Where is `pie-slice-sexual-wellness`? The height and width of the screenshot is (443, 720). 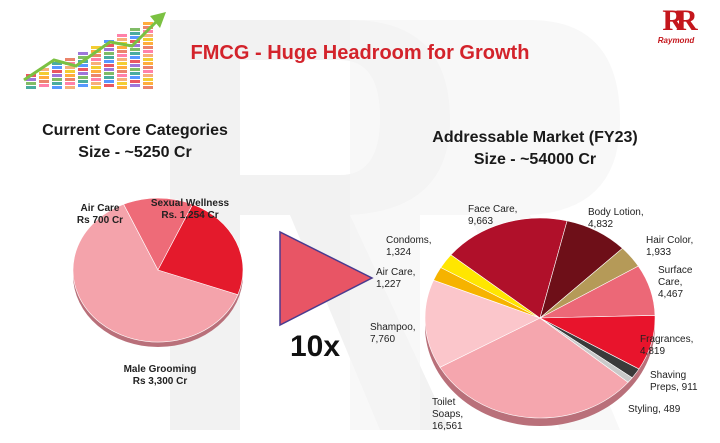 pie-slice-sexual-wellness is located at coordinates (200, 249).